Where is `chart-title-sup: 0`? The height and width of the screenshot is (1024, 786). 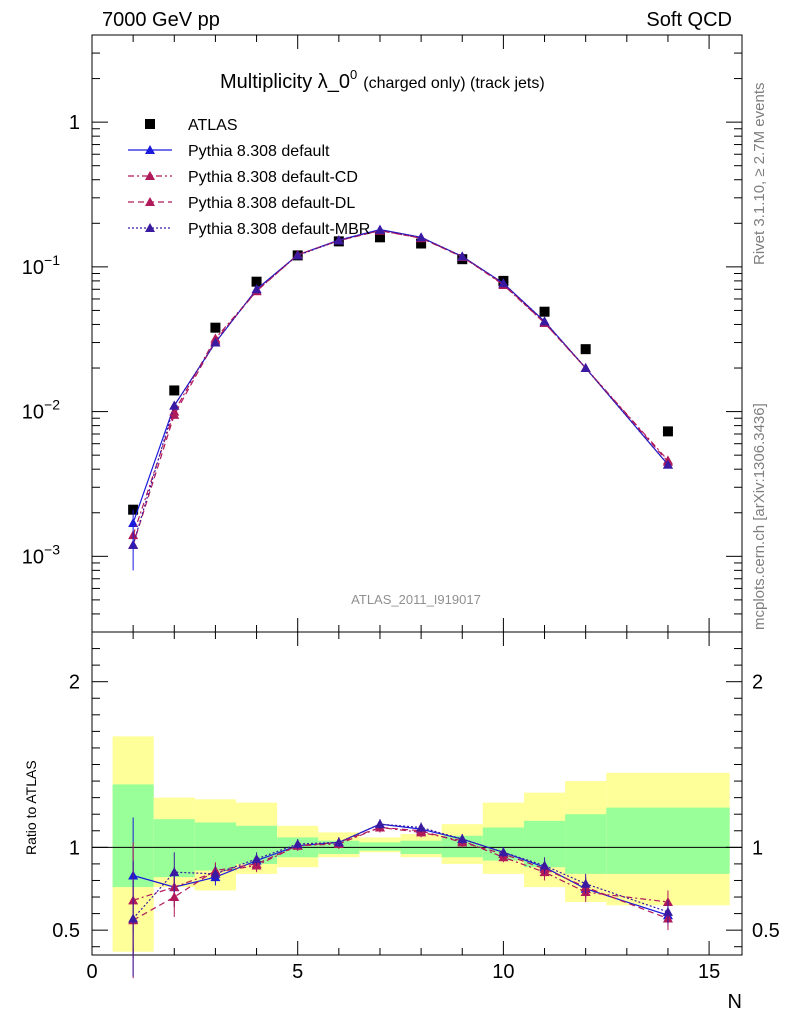 chart-title-sup: 0 is located at coordinates (353, 74).